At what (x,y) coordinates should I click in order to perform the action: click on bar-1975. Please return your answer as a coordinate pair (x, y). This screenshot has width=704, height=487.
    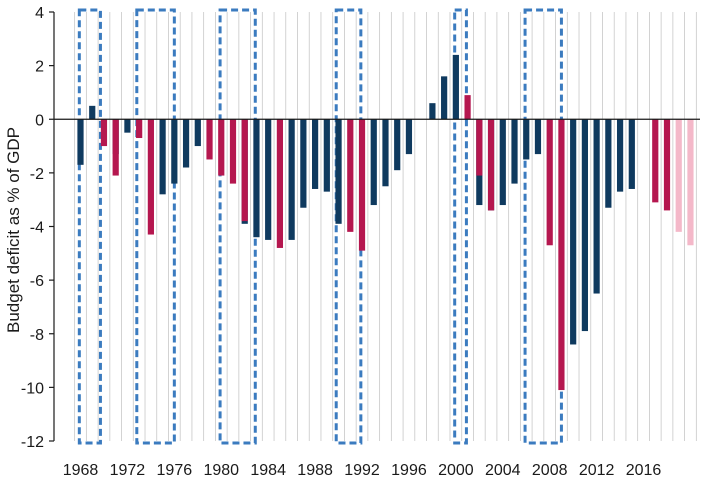
    Looking at the image, I should click on (162, 157).